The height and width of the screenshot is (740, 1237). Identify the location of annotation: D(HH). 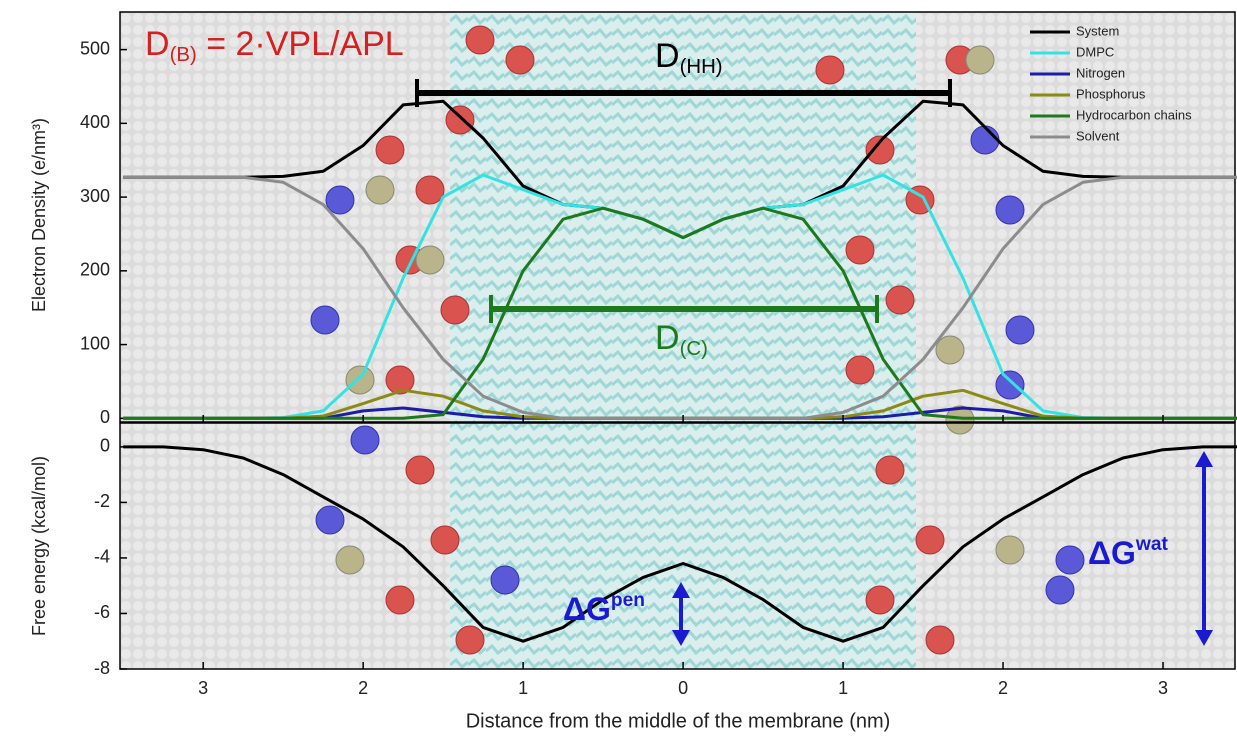
(689, 58).